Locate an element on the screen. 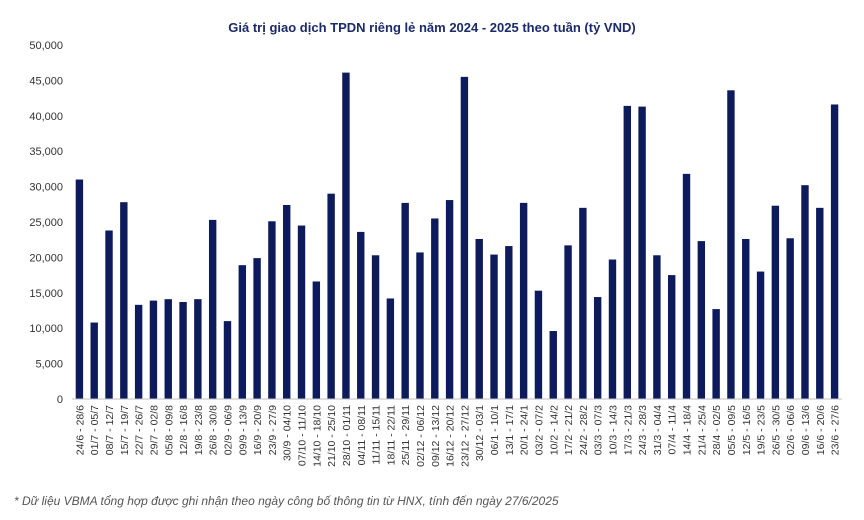 Image resolution: width=864 pixels, height=520 pixels. y-tick-label: 15,000 is located at coordinates (46, 294).